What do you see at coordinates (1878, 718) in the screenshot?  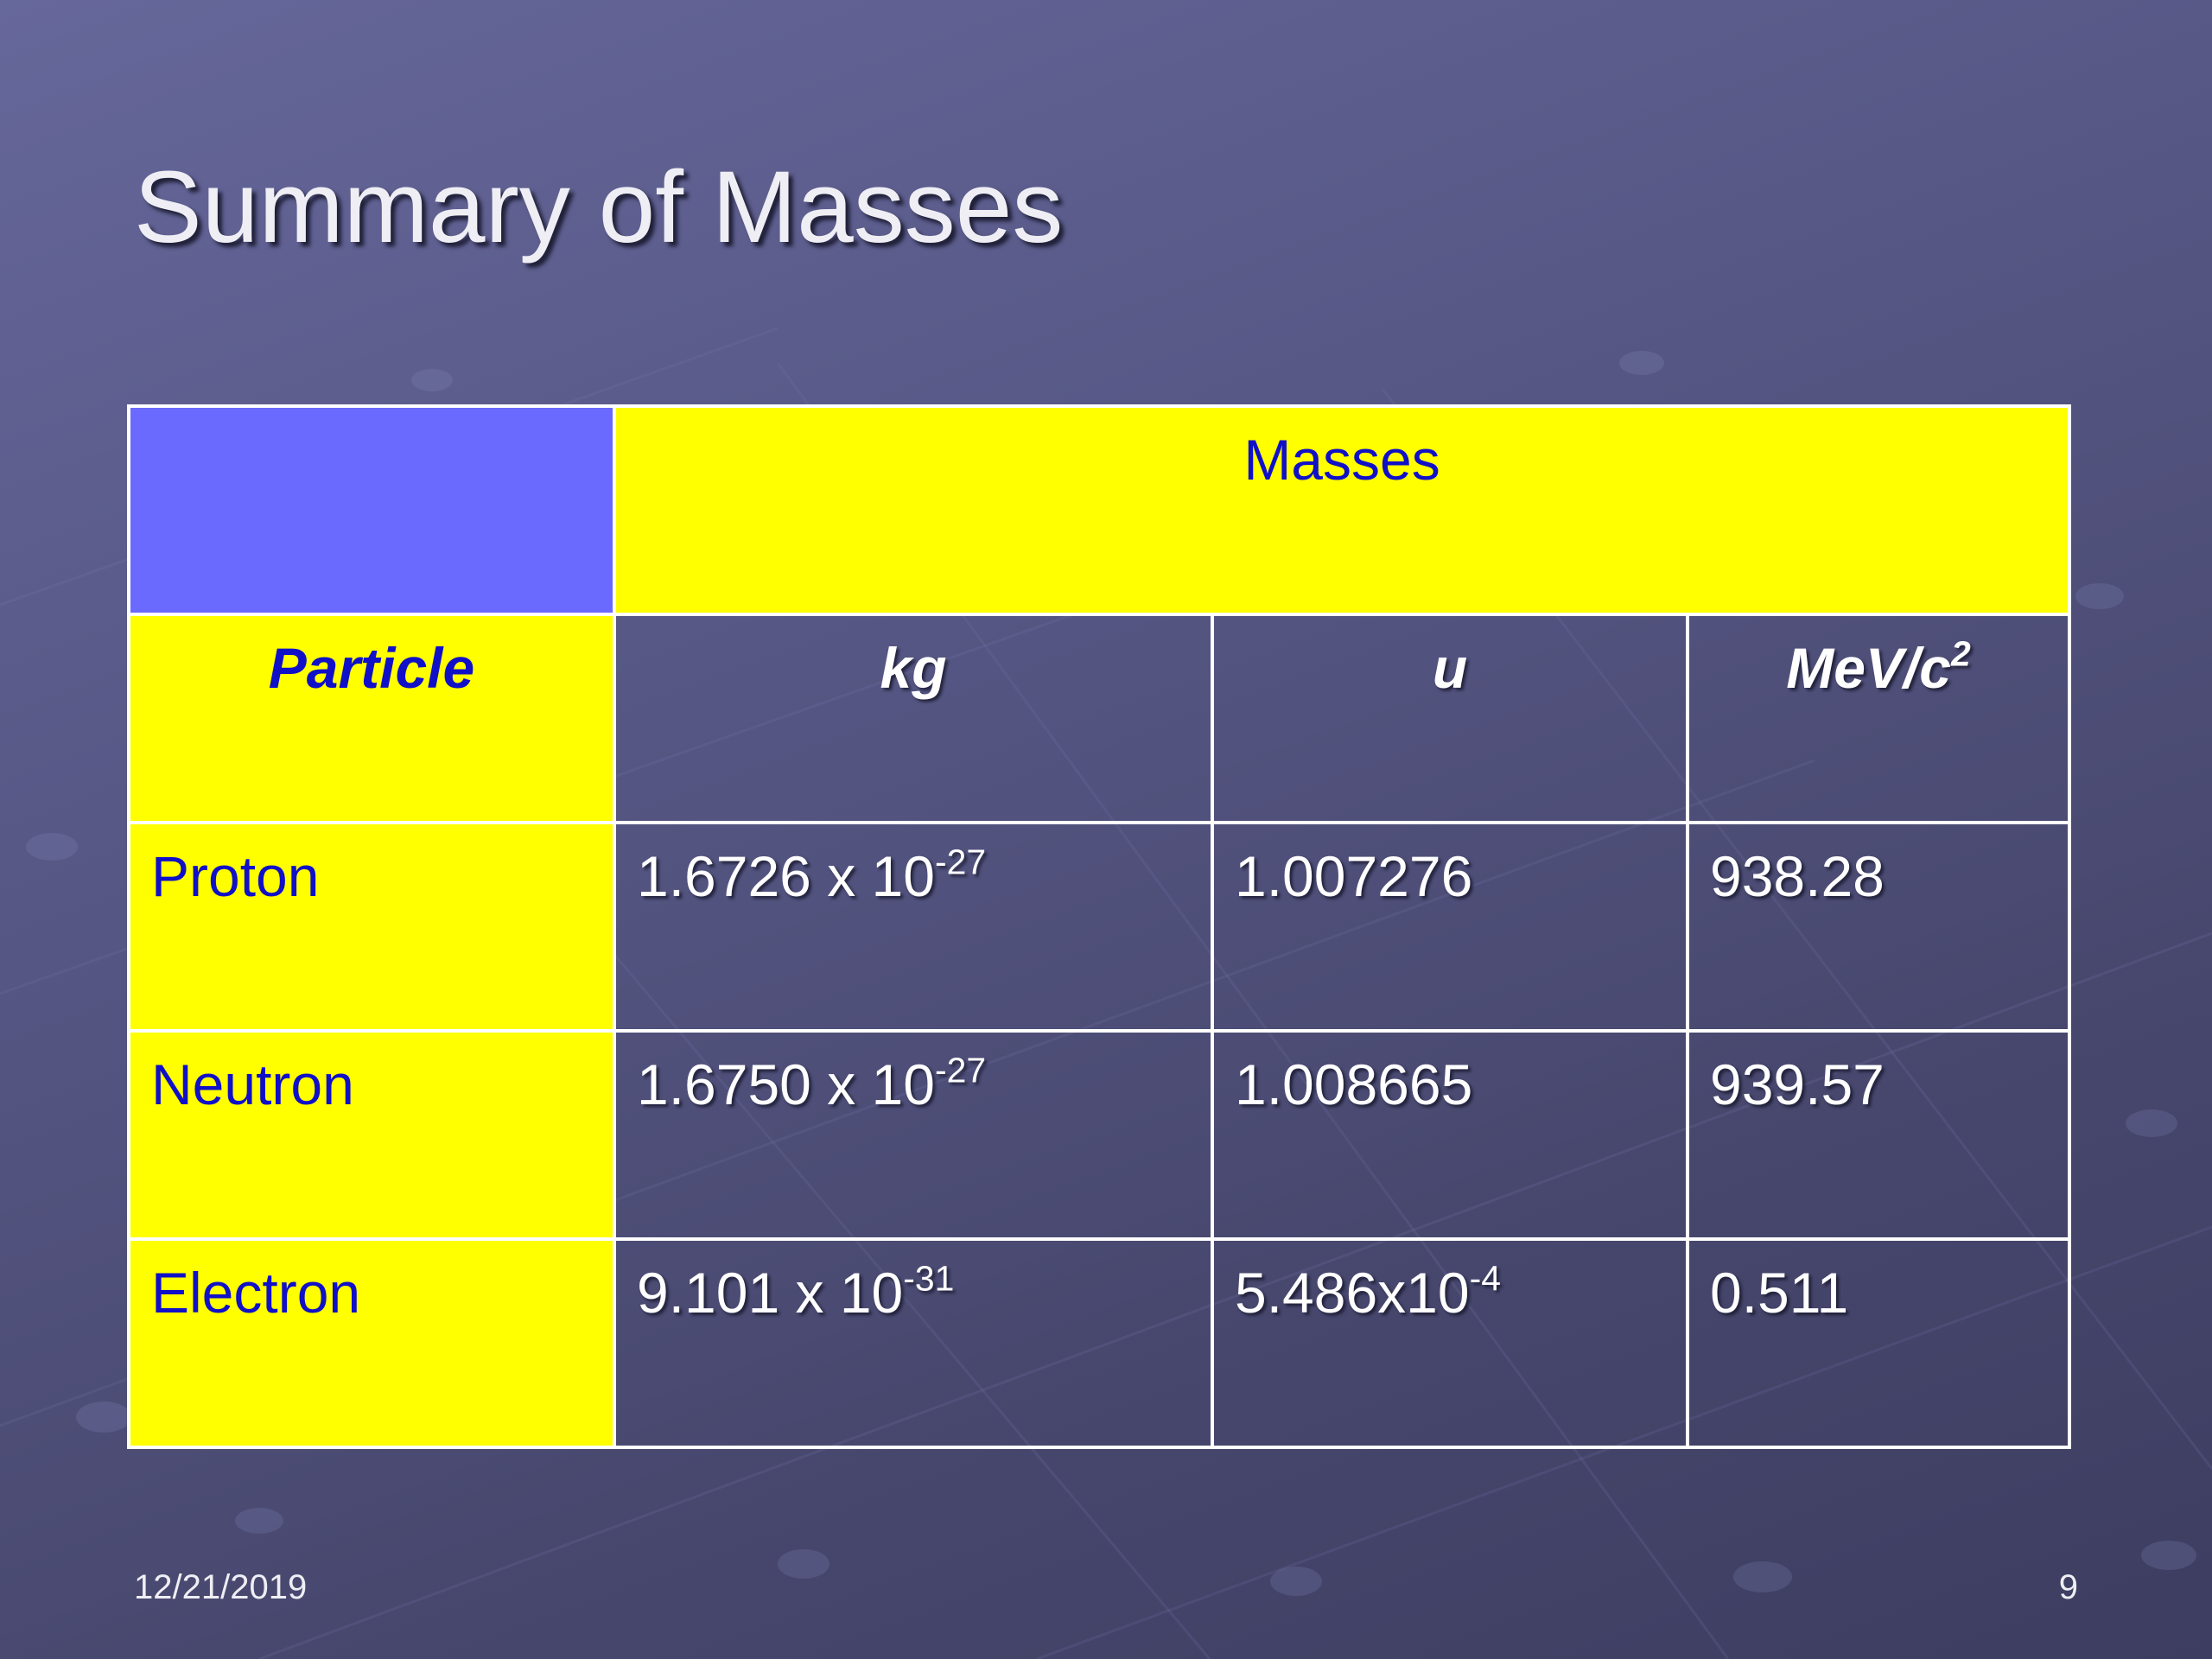 I see `mev-column-header: MeV/c2` at bounding box center [1878, 718].